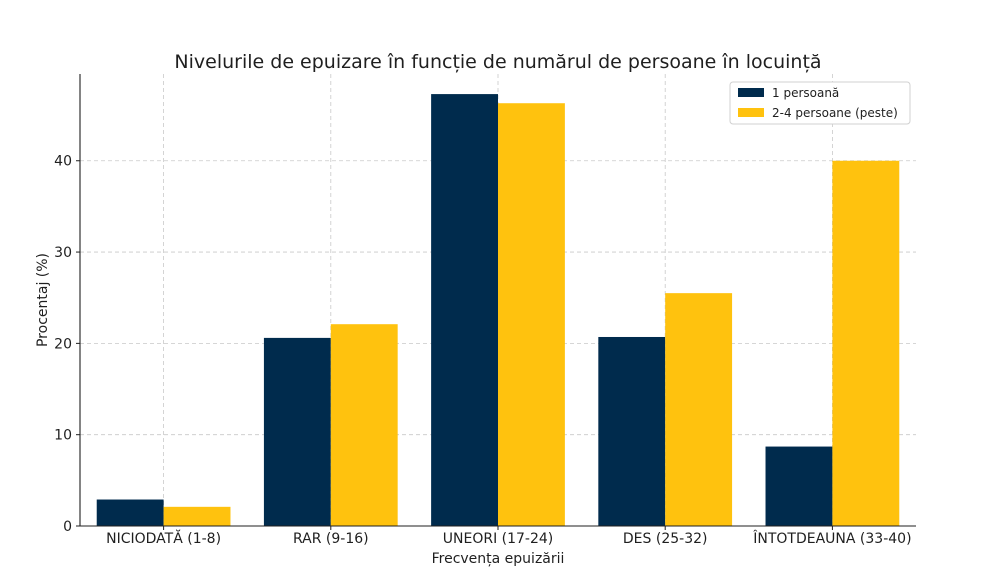  I want to click on x-tick-label: RAR (9-16), so click(331, 539).